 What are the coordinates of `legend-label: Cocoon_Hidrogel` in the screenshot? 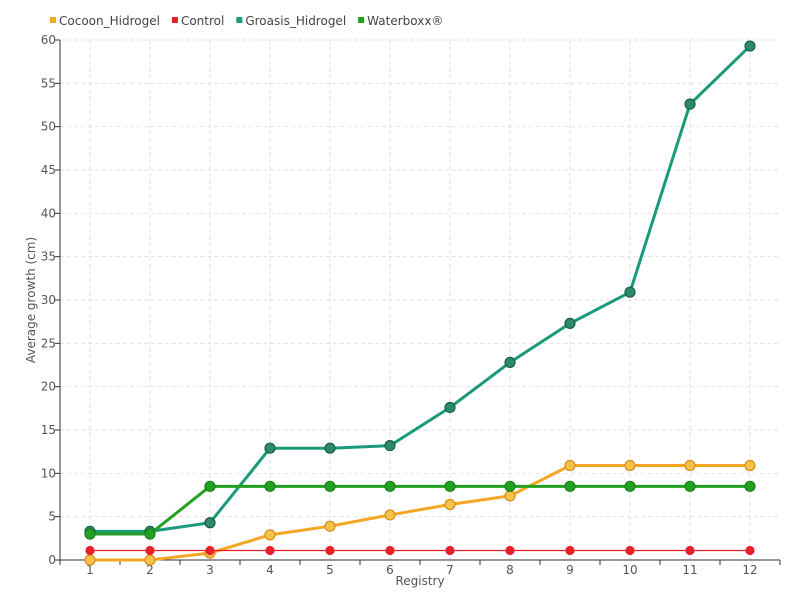 It's located at (109, 21).